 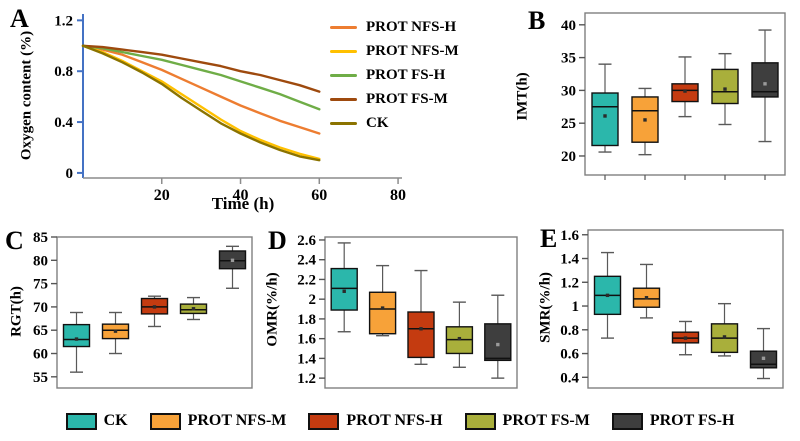 What do you see at coordinates (569, 355) in the screenshot?
I see `y-tick-label: 0.6` at bounding box center [569, 355].